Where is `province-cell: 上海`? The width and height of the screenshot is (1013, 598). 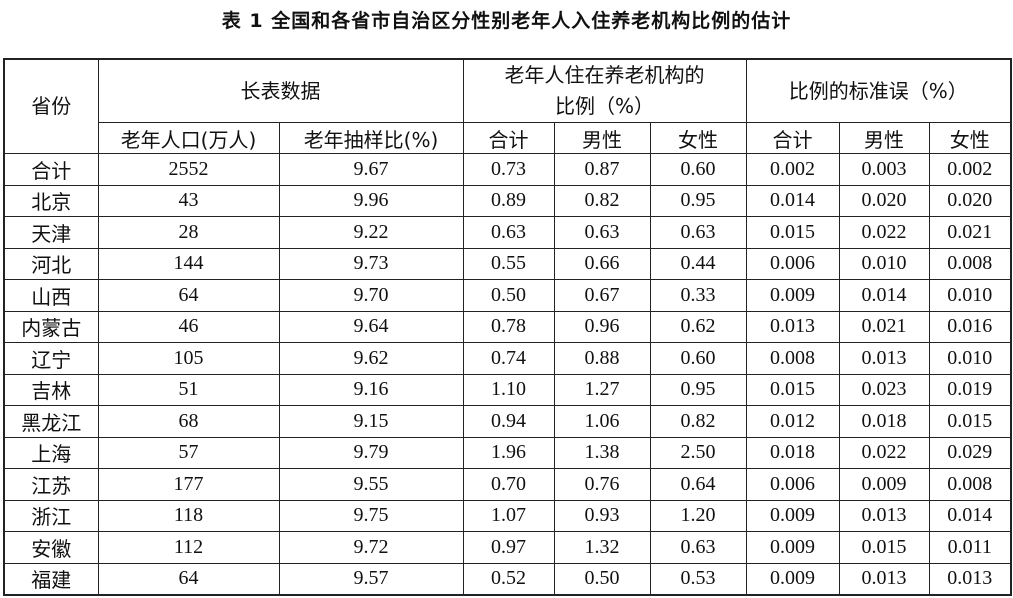
province-cell: 上海 is located at coordinates (51, 452).